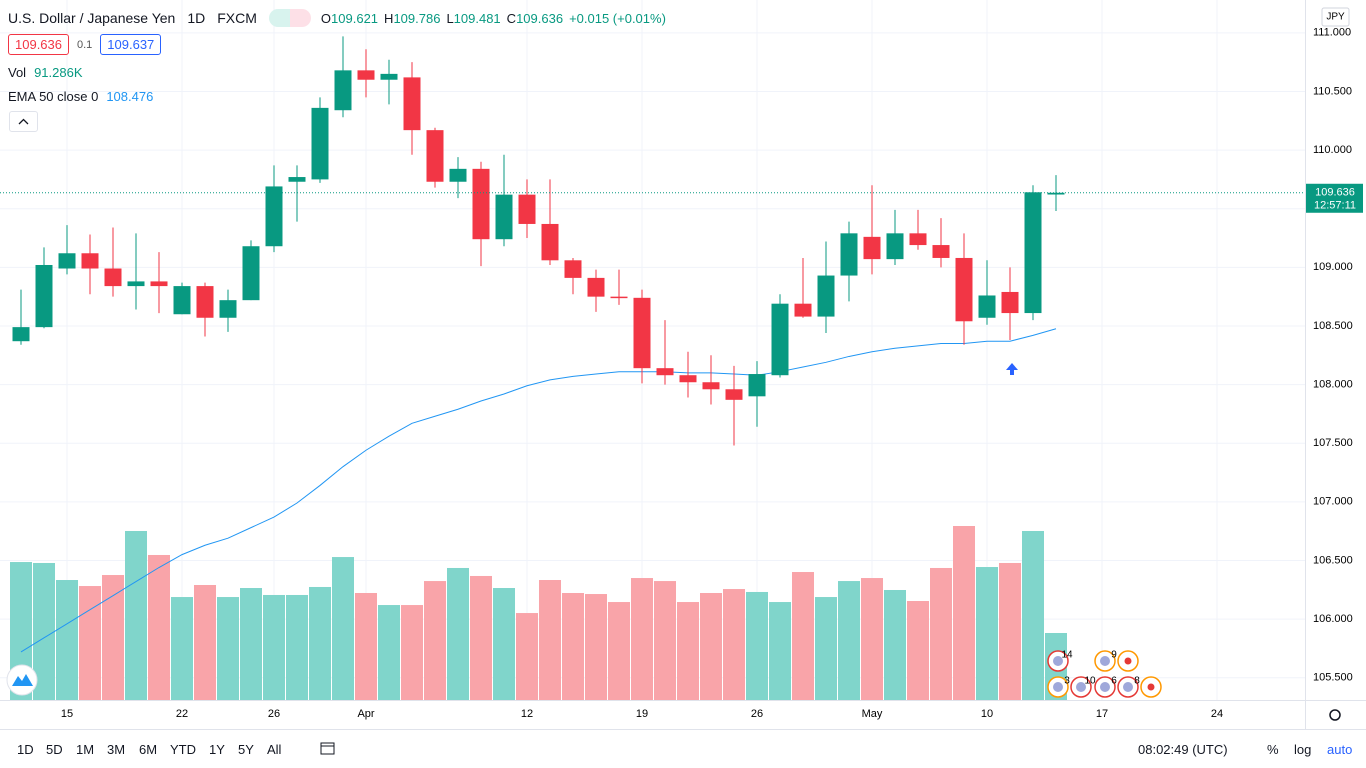 This screenshot has width=1366, height=768. Describe the element at coordinates (1335, 17) in the screenshot. I see `currency-box` at that location.